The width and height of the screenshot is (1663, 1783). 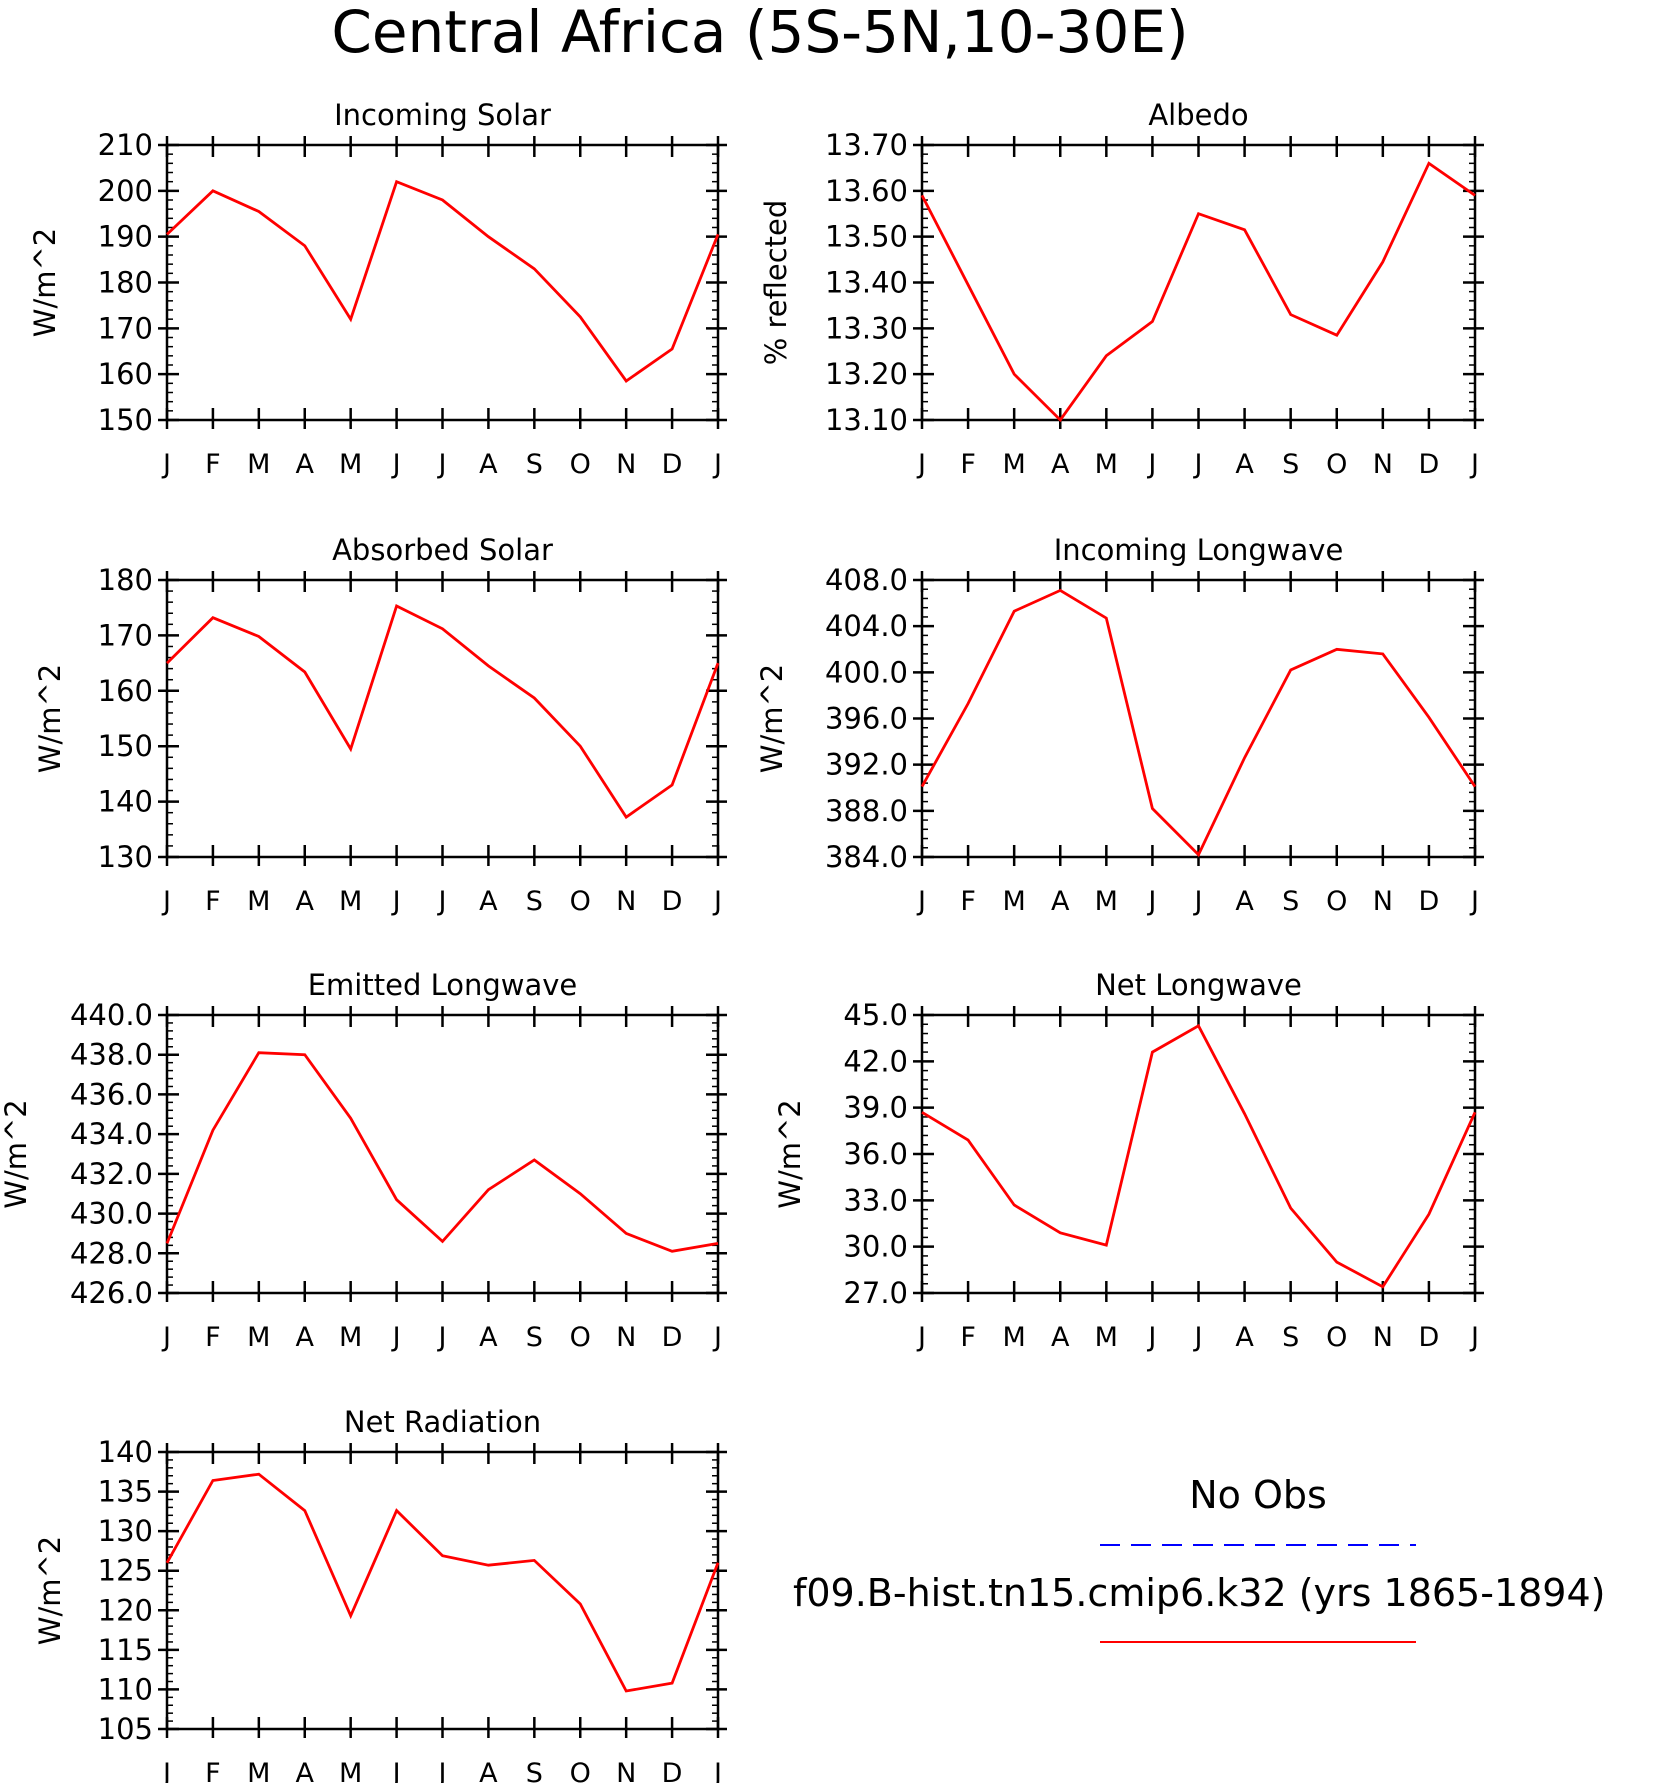 I want to click on y-tick-label: 160, so click(x=125, y=691).